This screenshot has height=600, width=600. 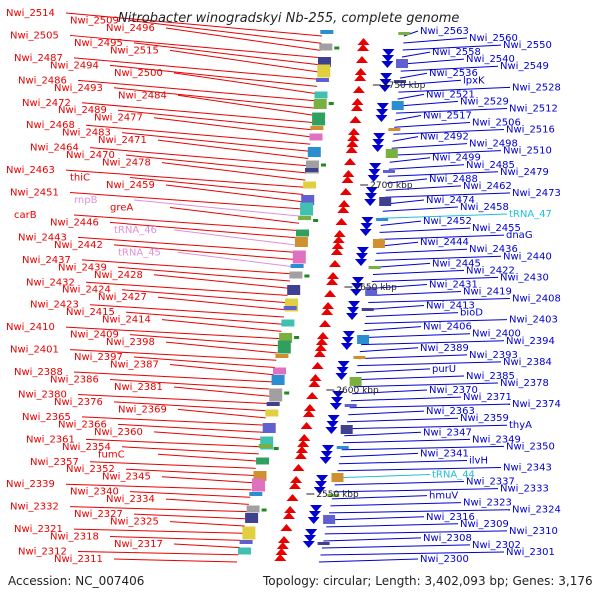 What do you see at coordinates (527, 45) in the screenshot?
I see `gene-label: Nwi_2550` at bounding box center [527, 45].